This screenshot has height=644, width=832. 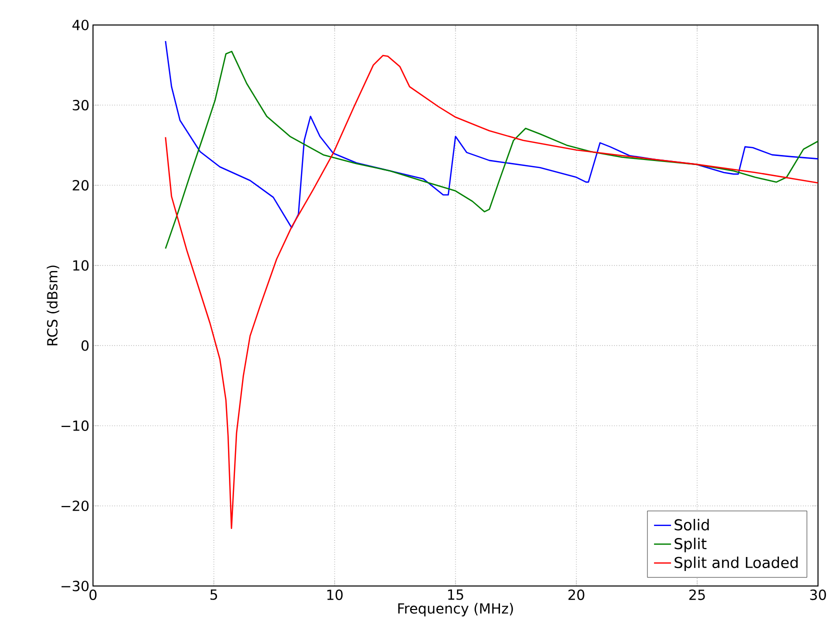 What do you see at coordinates (335, 595) in the screenshot?
I see `x-tick-label: 10` at bounding box center [335, 595].